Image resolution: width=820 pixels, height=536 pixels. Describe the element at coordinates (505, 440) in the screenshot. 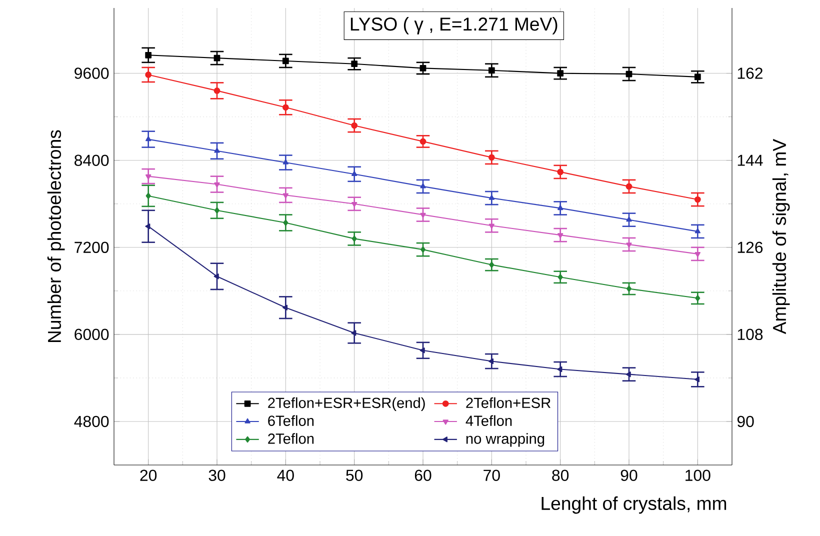

I see `legend-label: no wrapping` at that location.